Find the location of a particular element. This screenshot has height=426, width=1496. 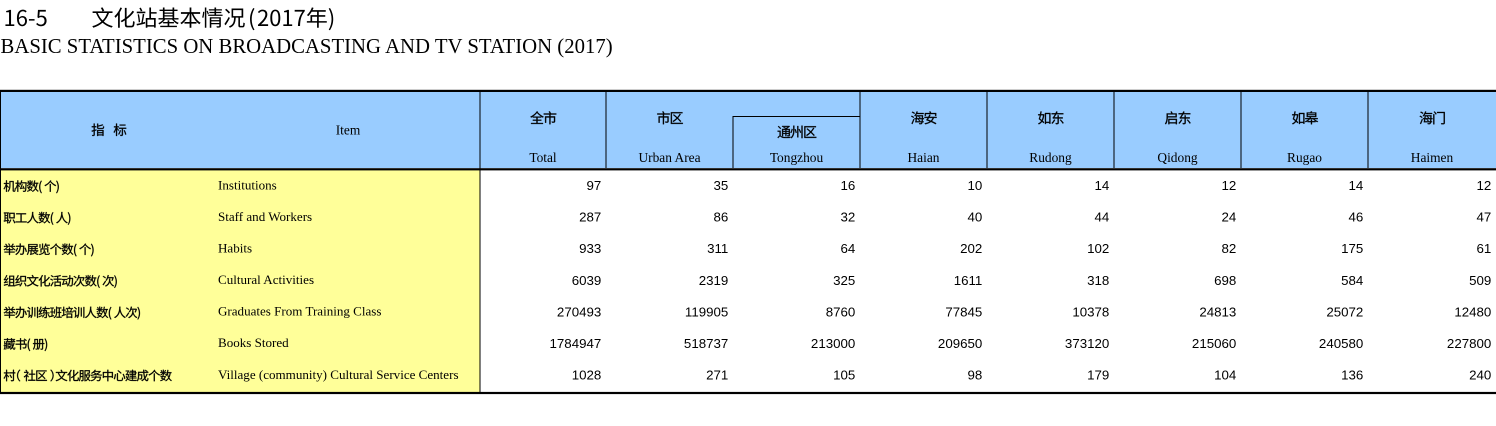

svg-text: 518737 is located at coordinates (706, 343).